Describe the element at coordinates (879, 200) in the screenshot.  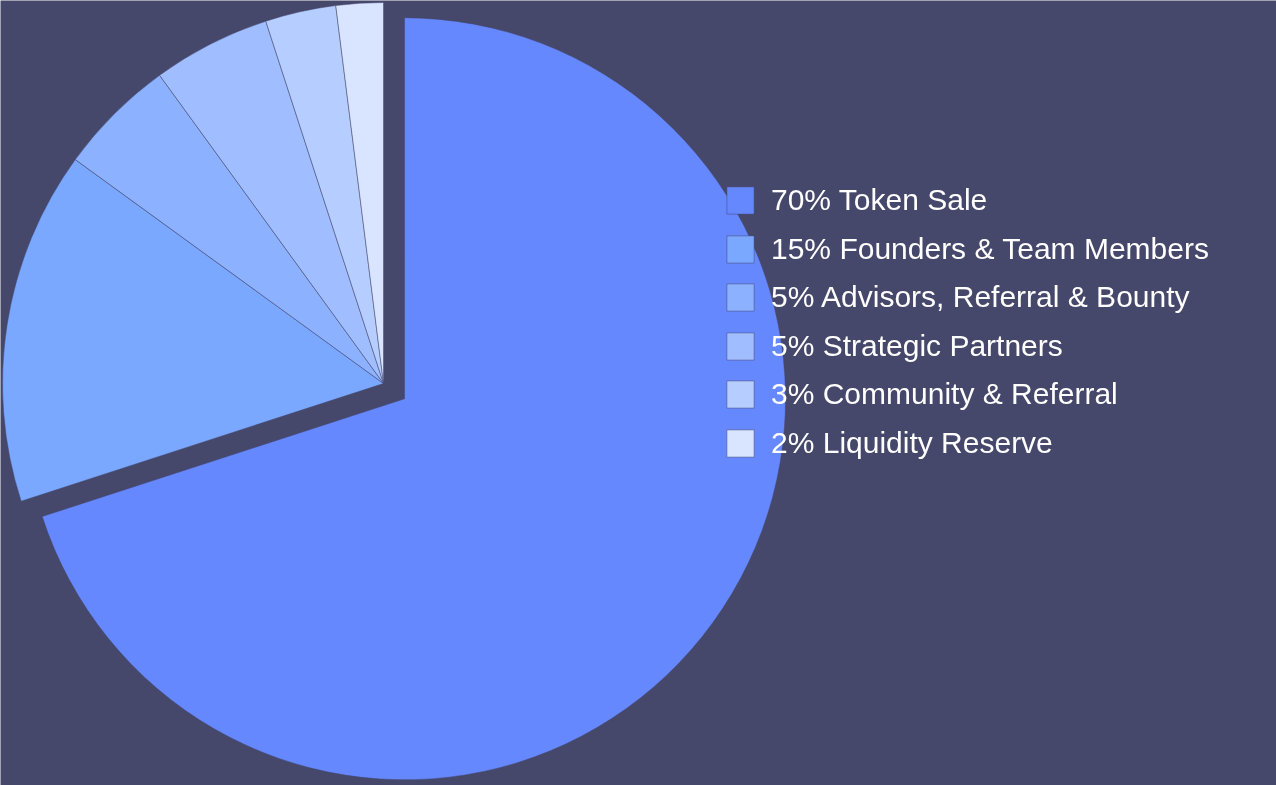
I see `legend-label: 70% Token Sale` at that location.